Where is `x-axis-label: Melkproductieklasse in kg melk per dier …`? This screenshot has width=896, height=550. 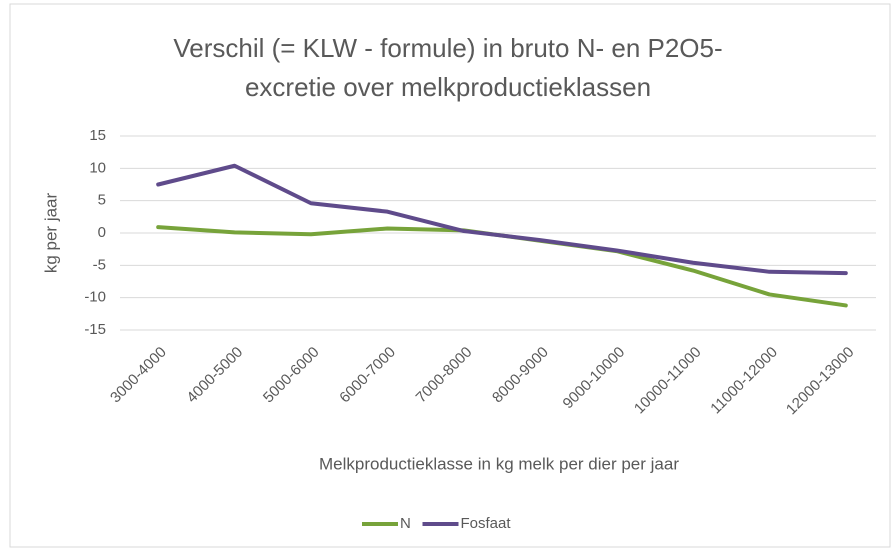
x-axis-label: Melkproductieklasse in kg melk per dier … is located at coordinates (499, 463).